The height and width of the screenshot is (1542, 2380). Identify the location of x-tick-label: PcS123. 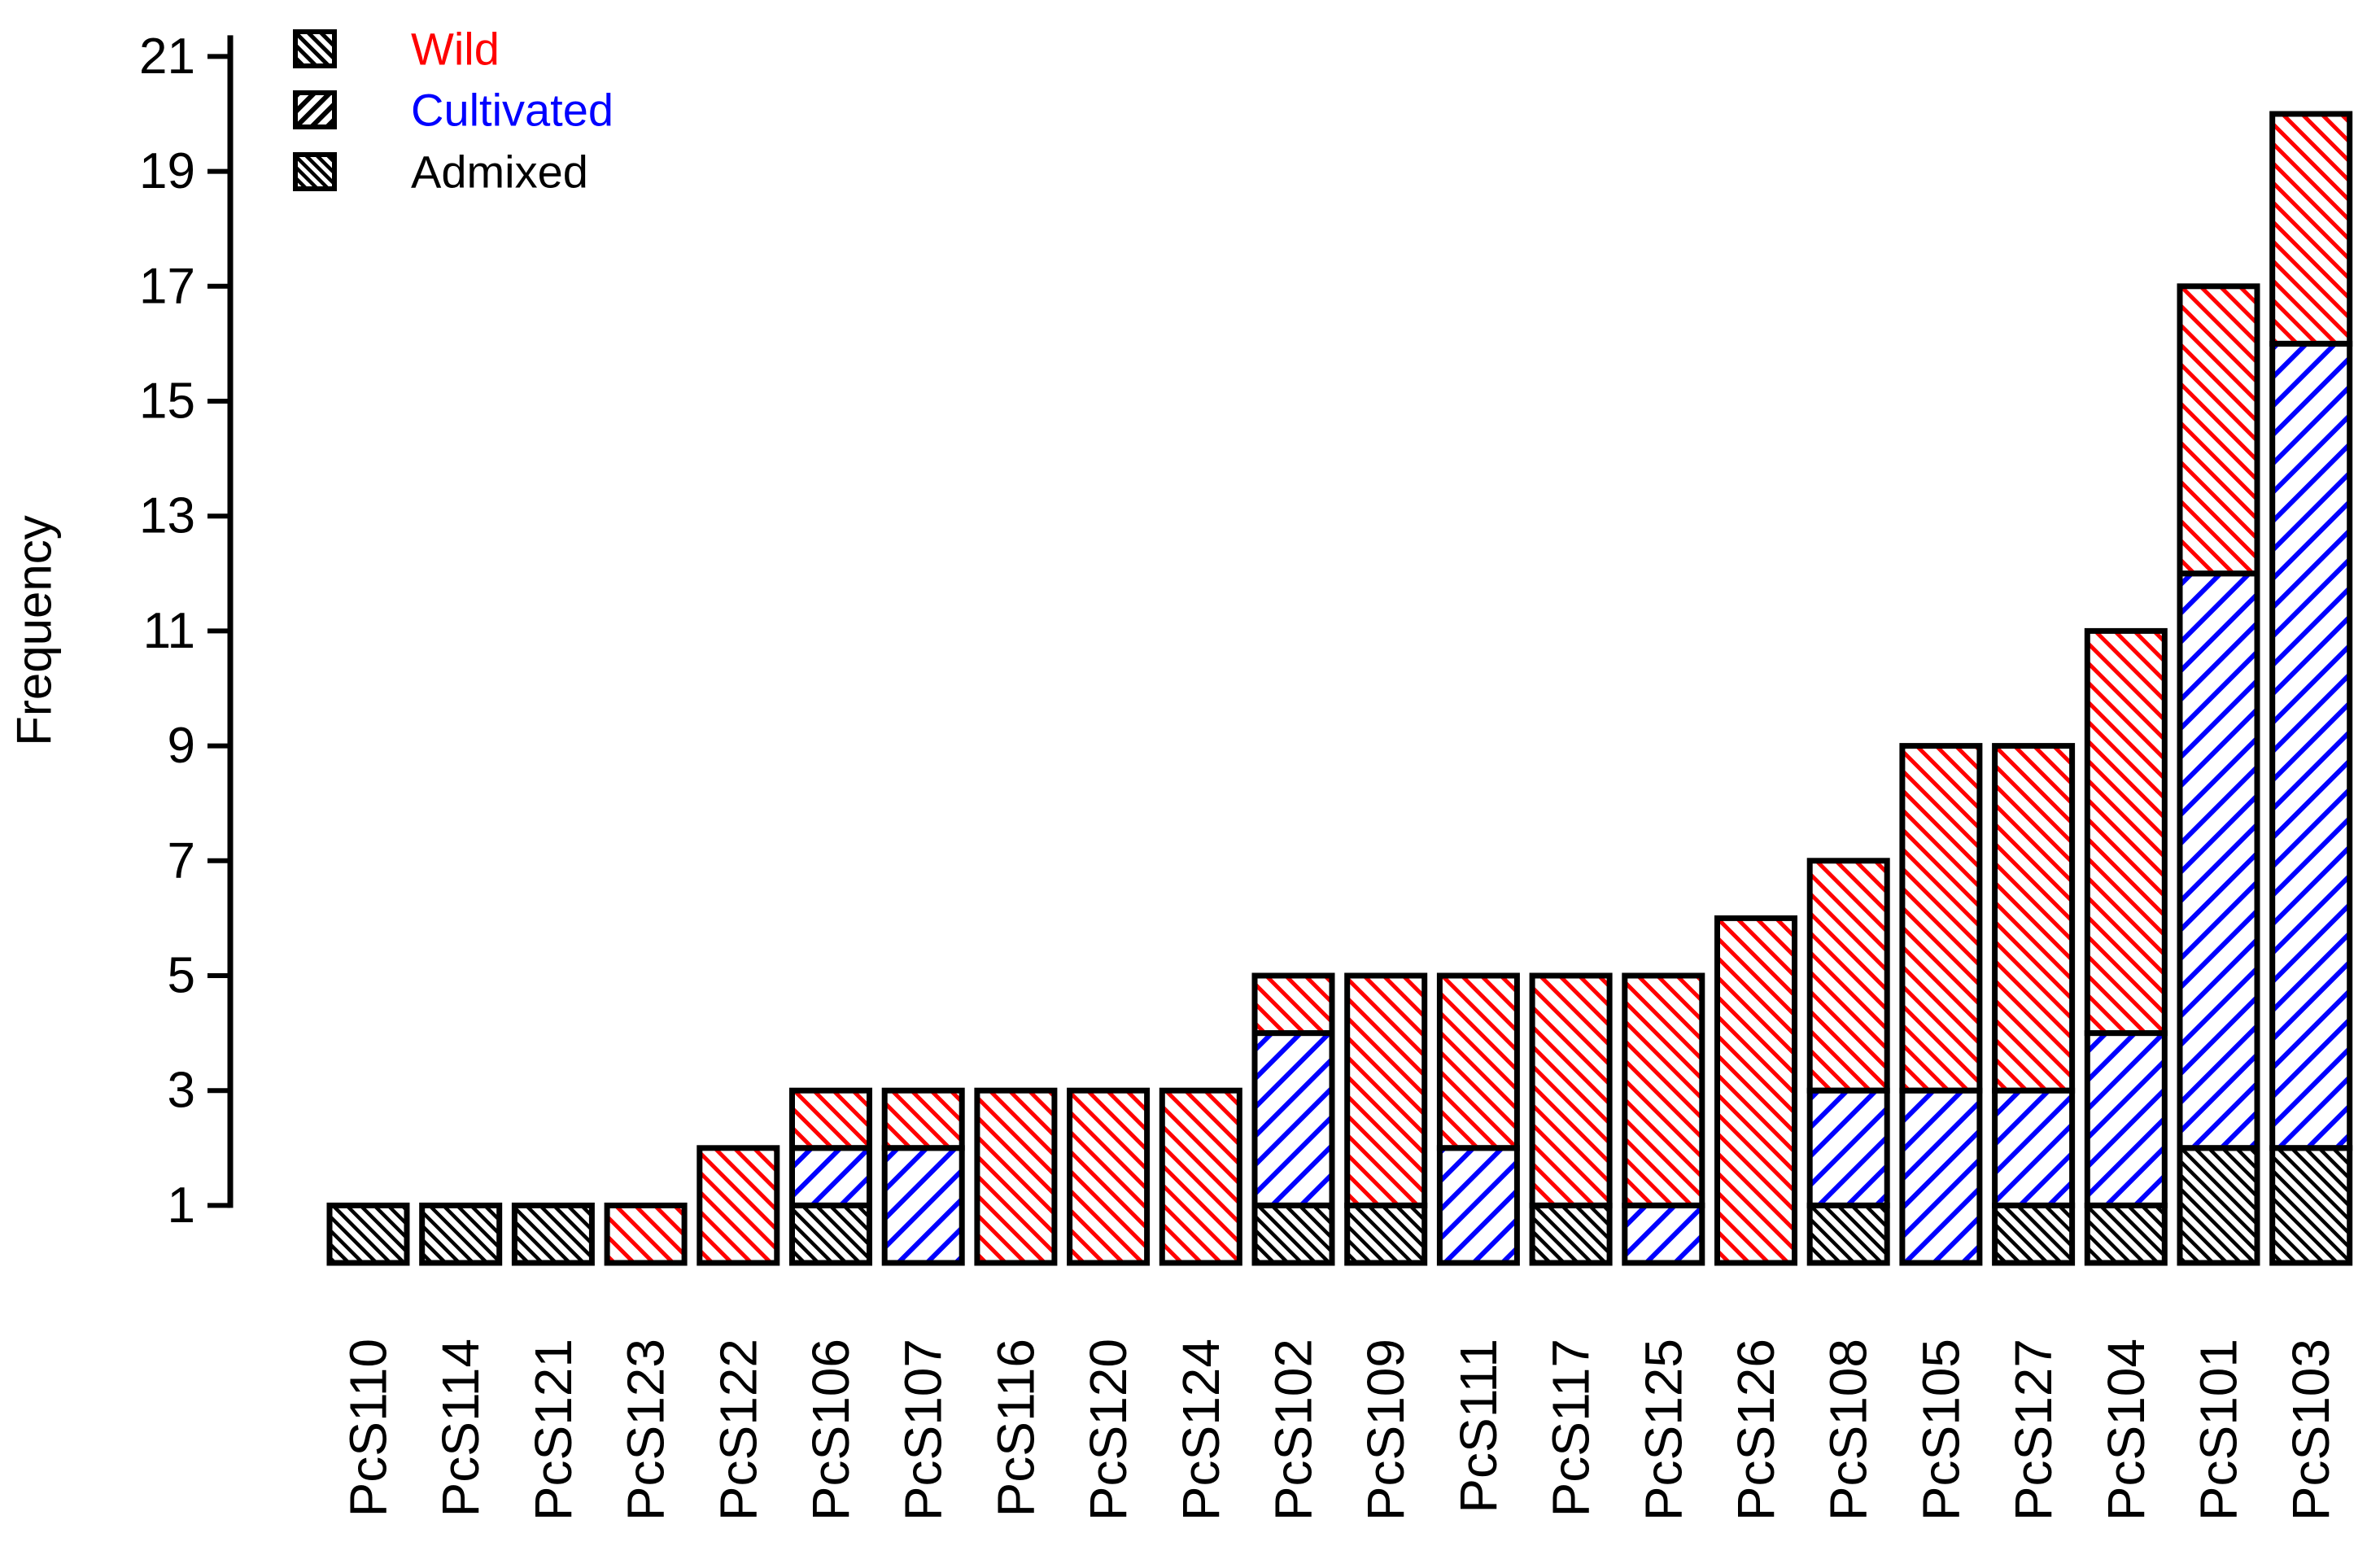
(646, 1430).